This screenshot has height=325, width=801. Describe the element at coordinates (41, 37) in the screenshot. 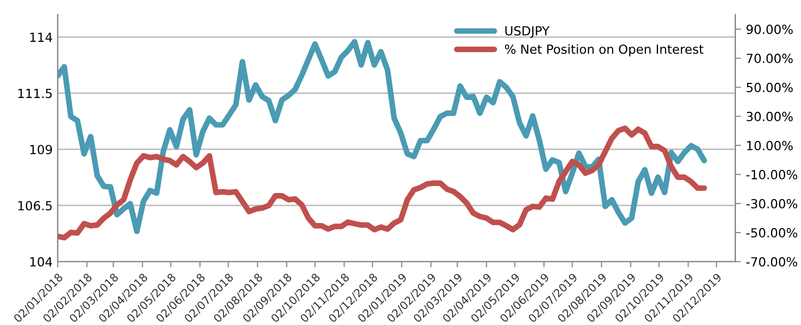

I see `y-tick-label: 114` at that location.